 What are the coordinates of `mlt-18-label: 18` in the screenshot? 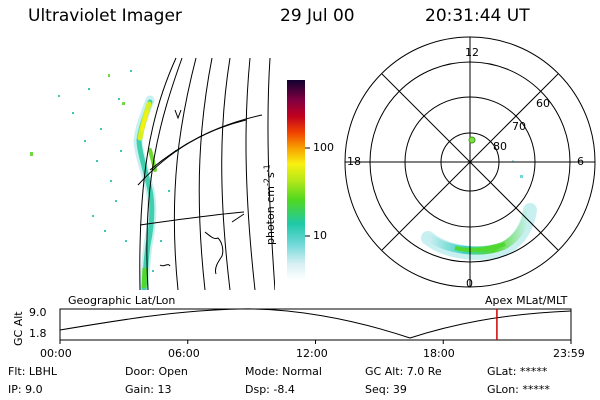 It's located at (354, 161).